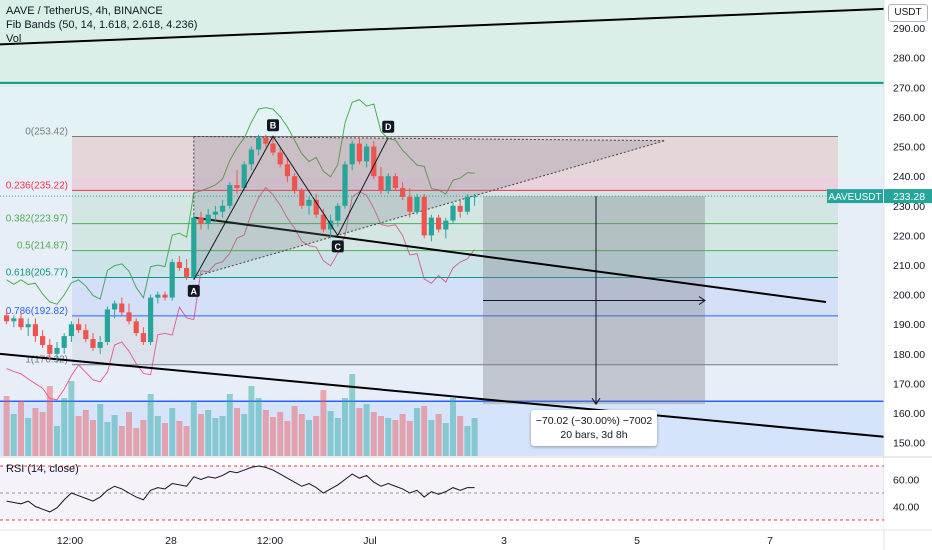 The height and width of the screenshot is (550, 932). I want to click on rsi-tick-label: 60.00, so click(906, 481).